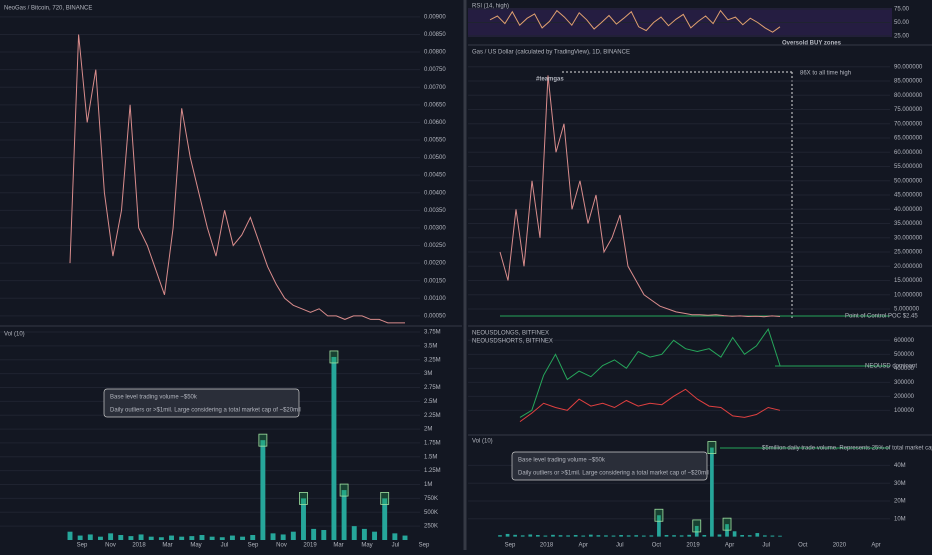 The height and width of the screenshot is (555, 932). I want to click on x-tick-label: May, so click(195, 546).